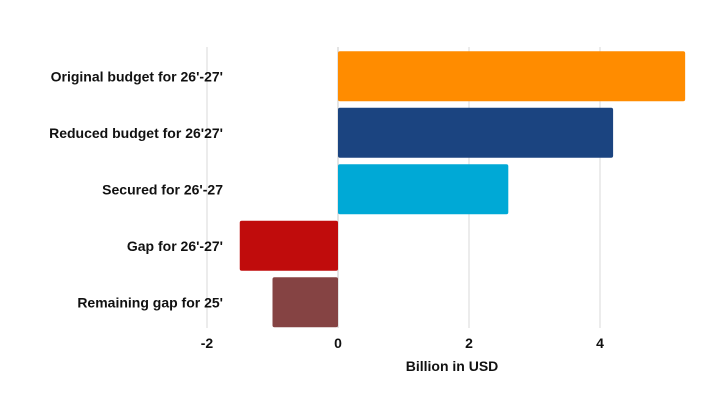  Describe the element at coordinates (402, 343) in the screenshot. I see `x-tick-labels: -2 0 2 4` at that location.